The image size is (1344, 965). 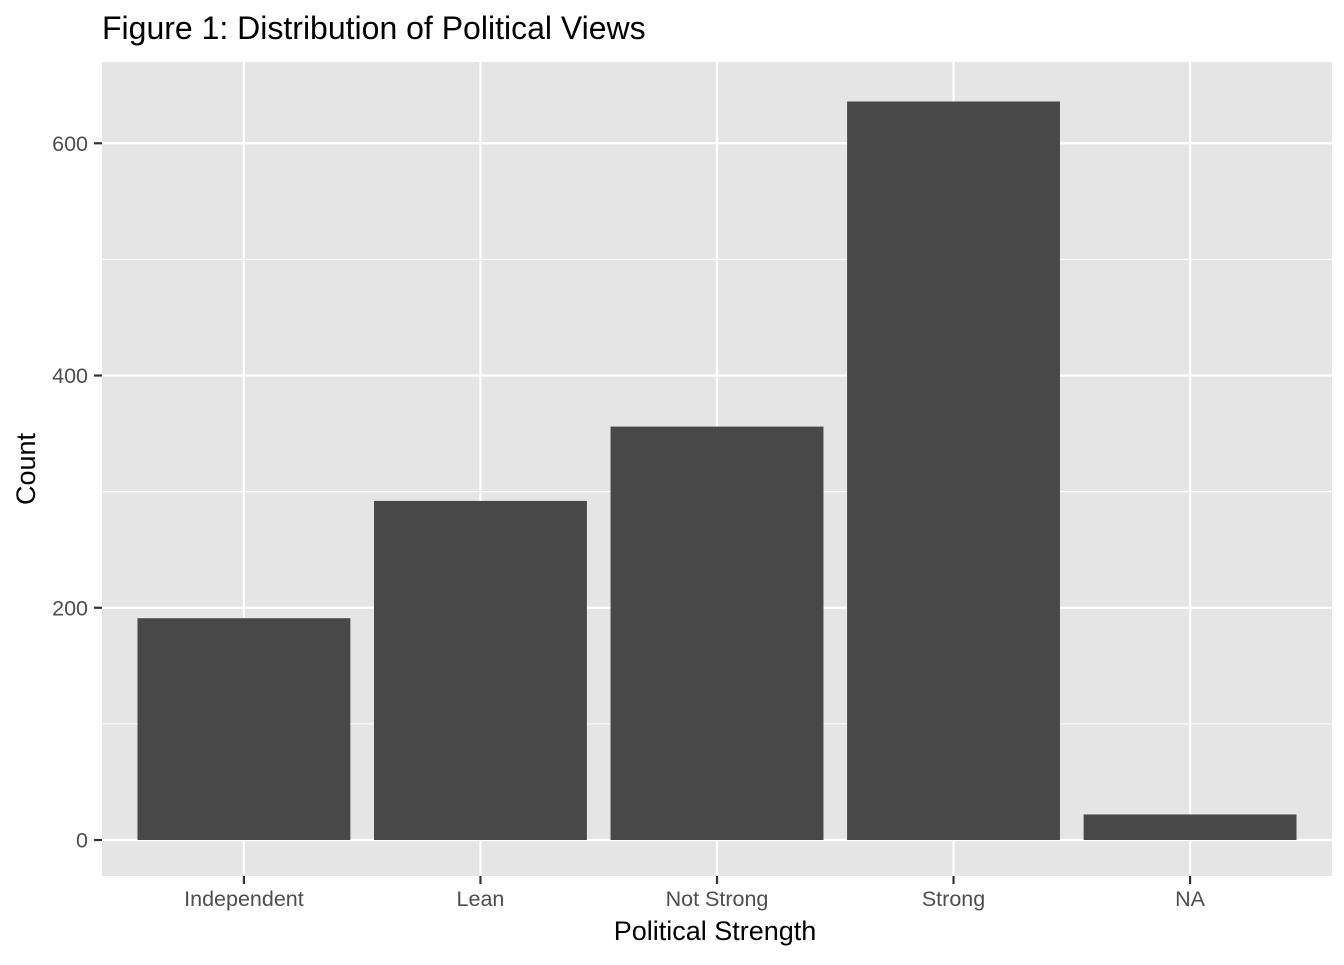 I want to click on bar-independent, so click(x=244, y=729).